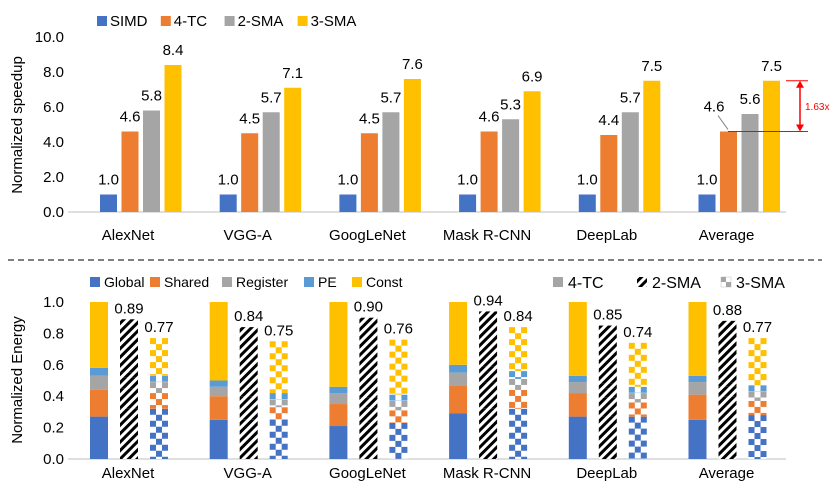  I want to click on x-tick-label: GoogLeNet, so click(368, 473).